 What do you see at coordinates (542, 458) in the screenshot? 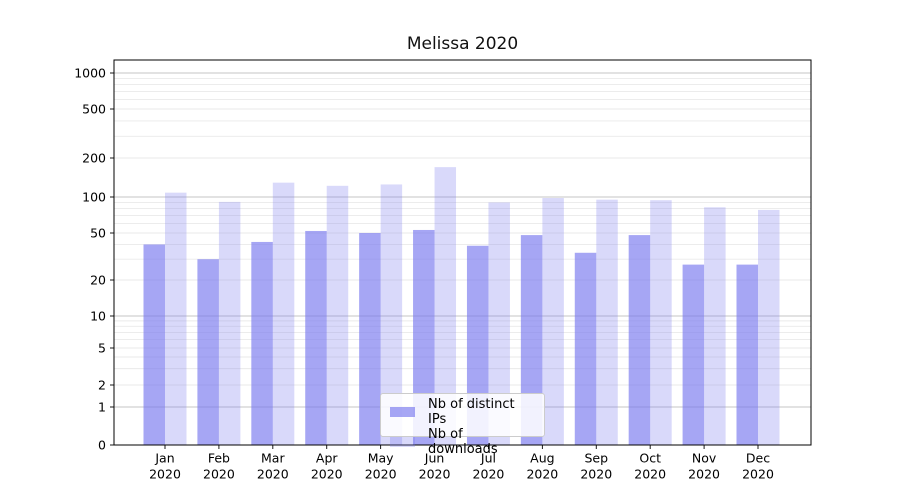
I see `x-tick-label-month: Aug` at bounding box center [542, 458].